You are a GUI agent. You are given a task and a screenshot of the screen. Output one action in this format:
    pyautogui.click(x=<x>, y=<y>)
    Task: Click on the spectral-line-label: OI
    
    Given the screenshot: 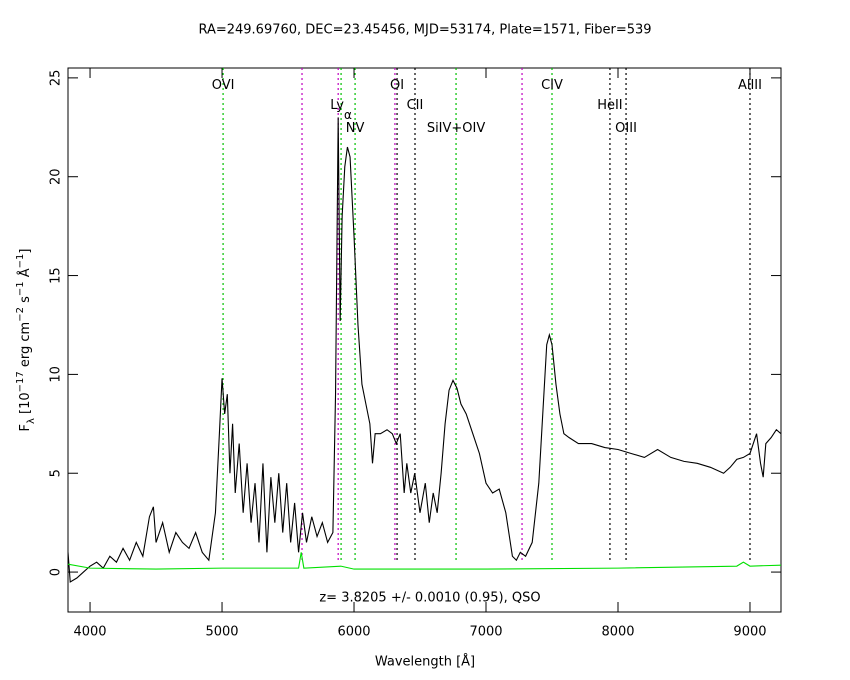 What is the action you would take?
    pyautogui.click(x=397, y=85)
    